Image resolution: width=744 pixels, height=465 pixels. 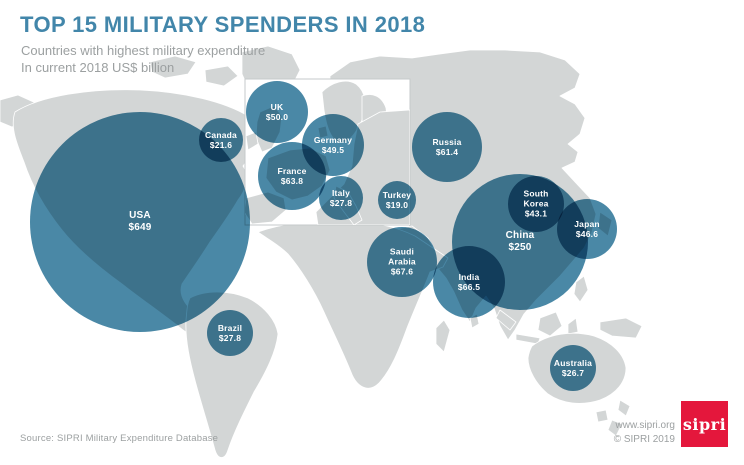 What do you see at coordinates (573, 368) in the screenshot?
I see `bubble-australia` at bounding box center [573, 368].